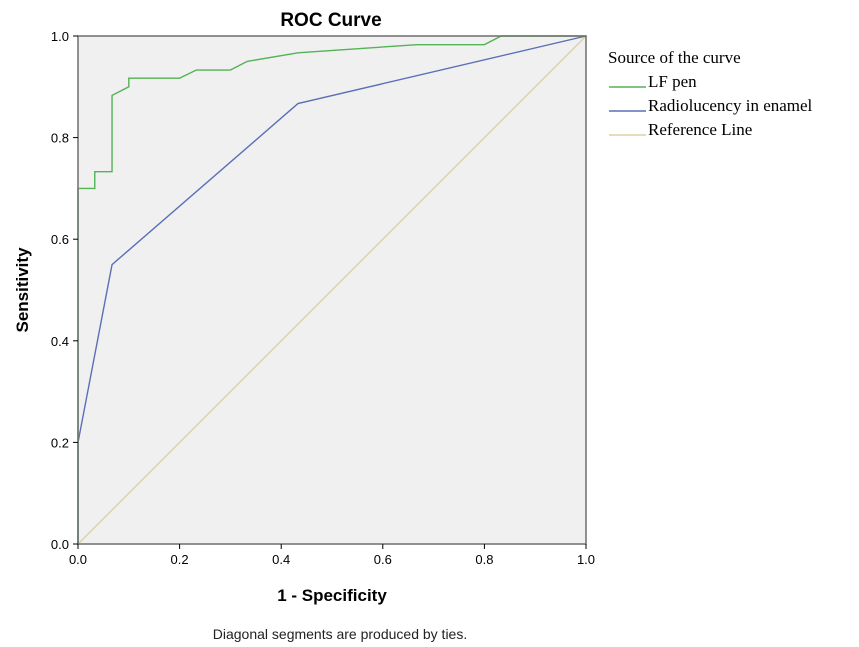  Describe the element at coordinates (64, 290) in the screenshot. I see `y-axis: 0.0 0.2 0.4 0.6 0.8 1.0` at that location.